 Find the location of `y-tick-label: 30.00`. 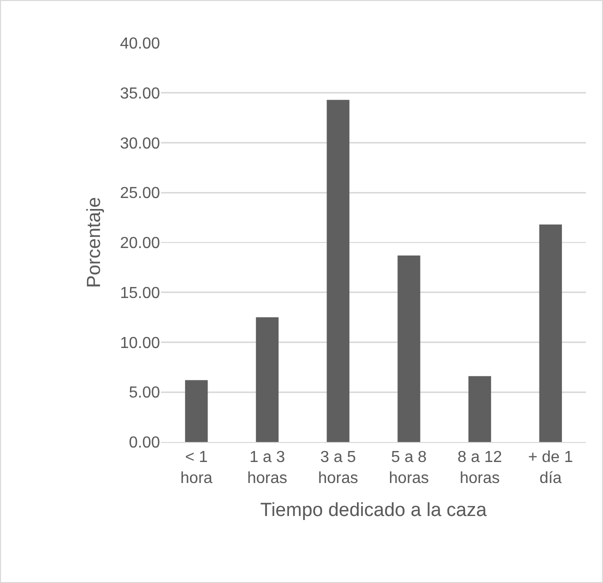

y-tick-label: 30.00 is located at coordinates (140, 143).